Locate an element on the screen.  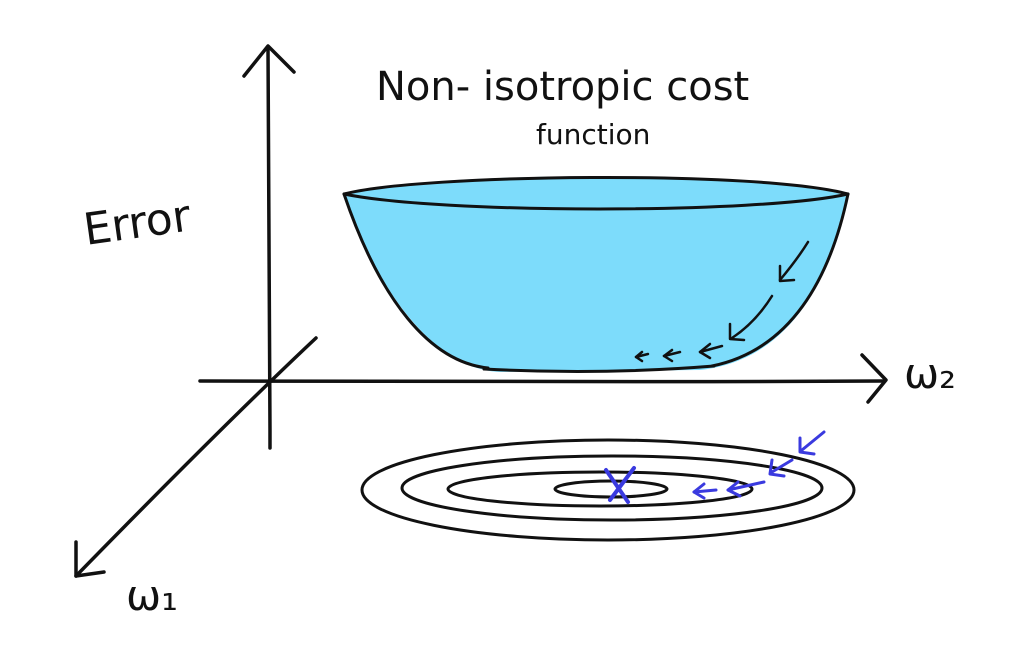
w1-axis-label: ω₁ is located at coordinates (152, 595).